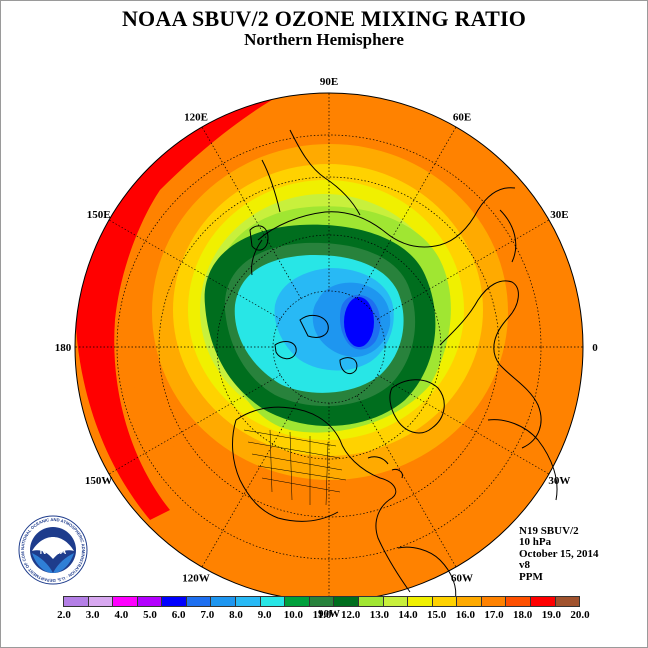  I want to click on coast-arctic-islands, so click(316, 344).